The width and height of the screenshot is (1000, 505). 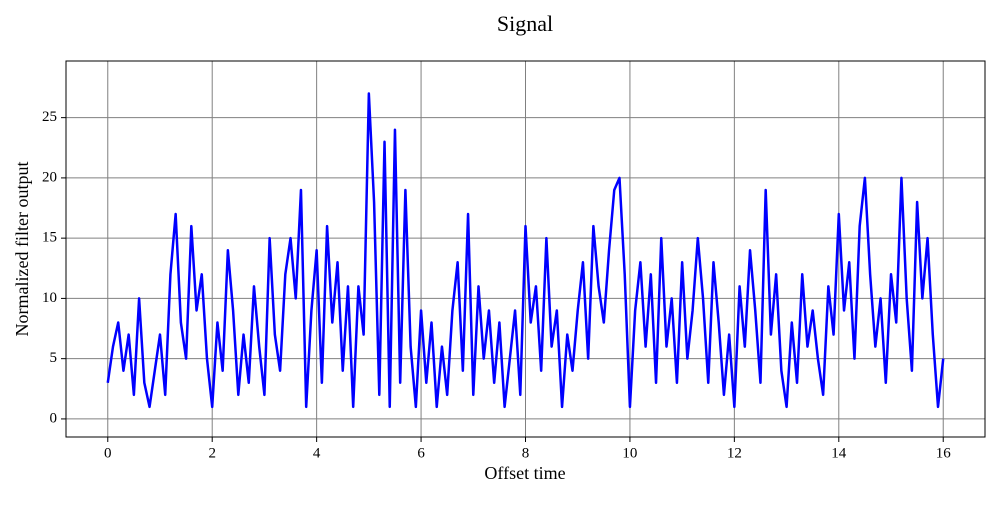 I want to click on x-axis-label: Offset time, so click(x=524, y=473).